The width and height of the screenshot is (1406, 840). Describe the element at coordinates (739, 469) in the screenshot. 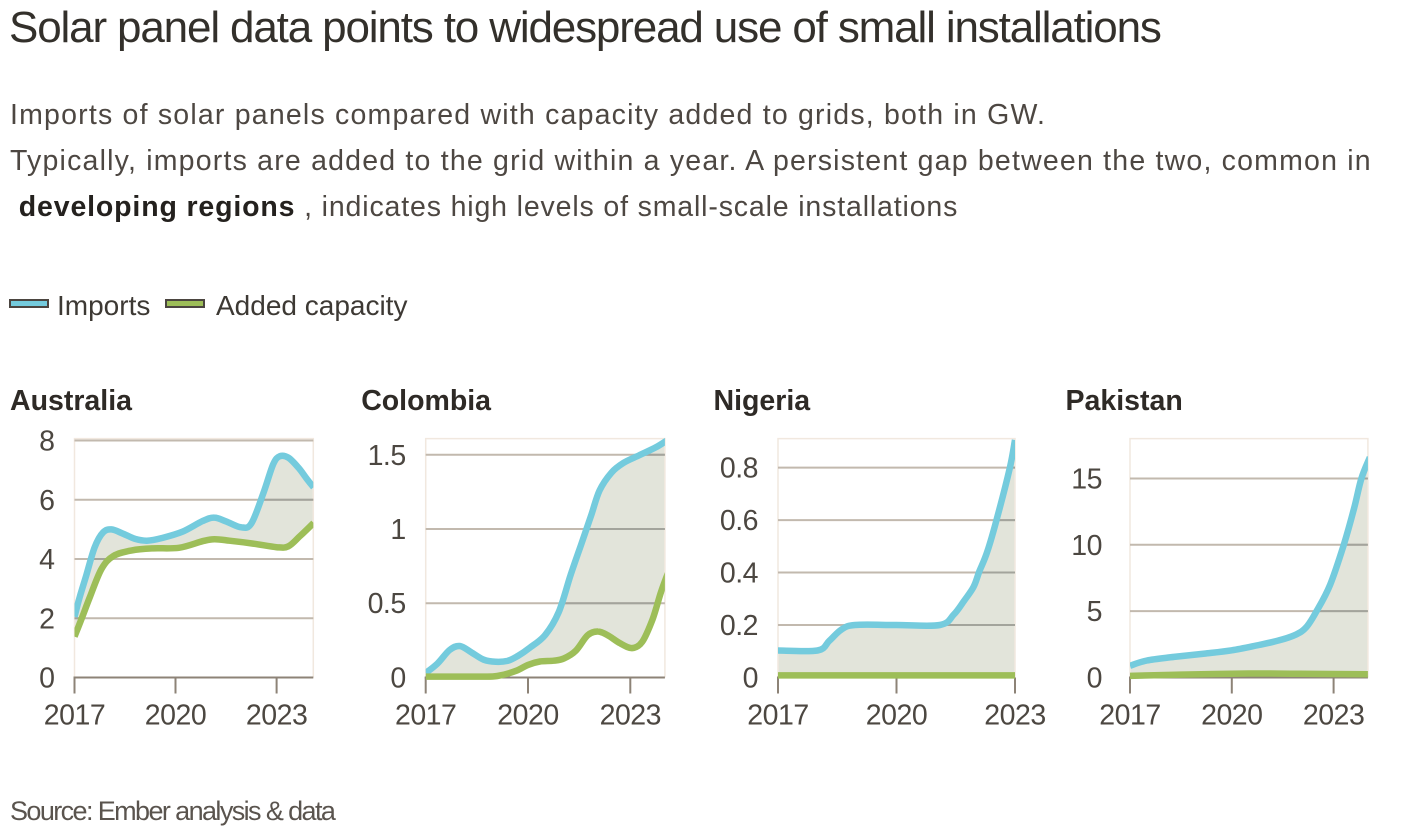

I see `svg-text: 0.8` at that location.